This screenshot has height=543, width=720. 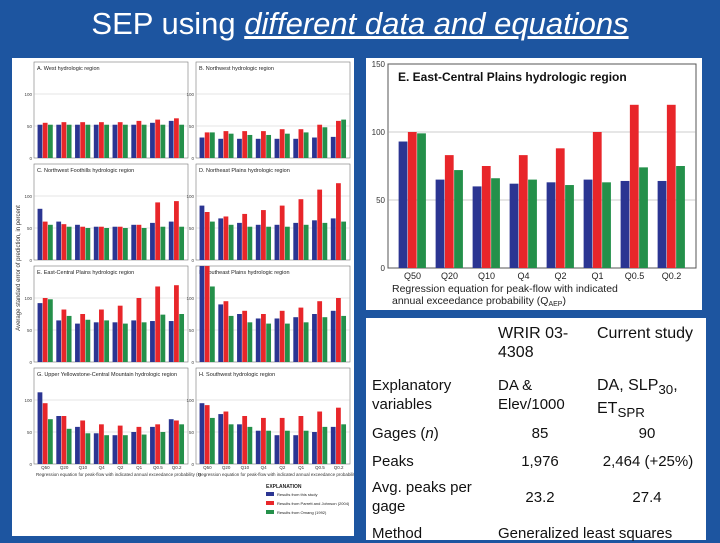 What do you see at coordinates (297, 494) in the screenshot?
I see `legend-label: Results from this study` at bounding box center [297, 494].